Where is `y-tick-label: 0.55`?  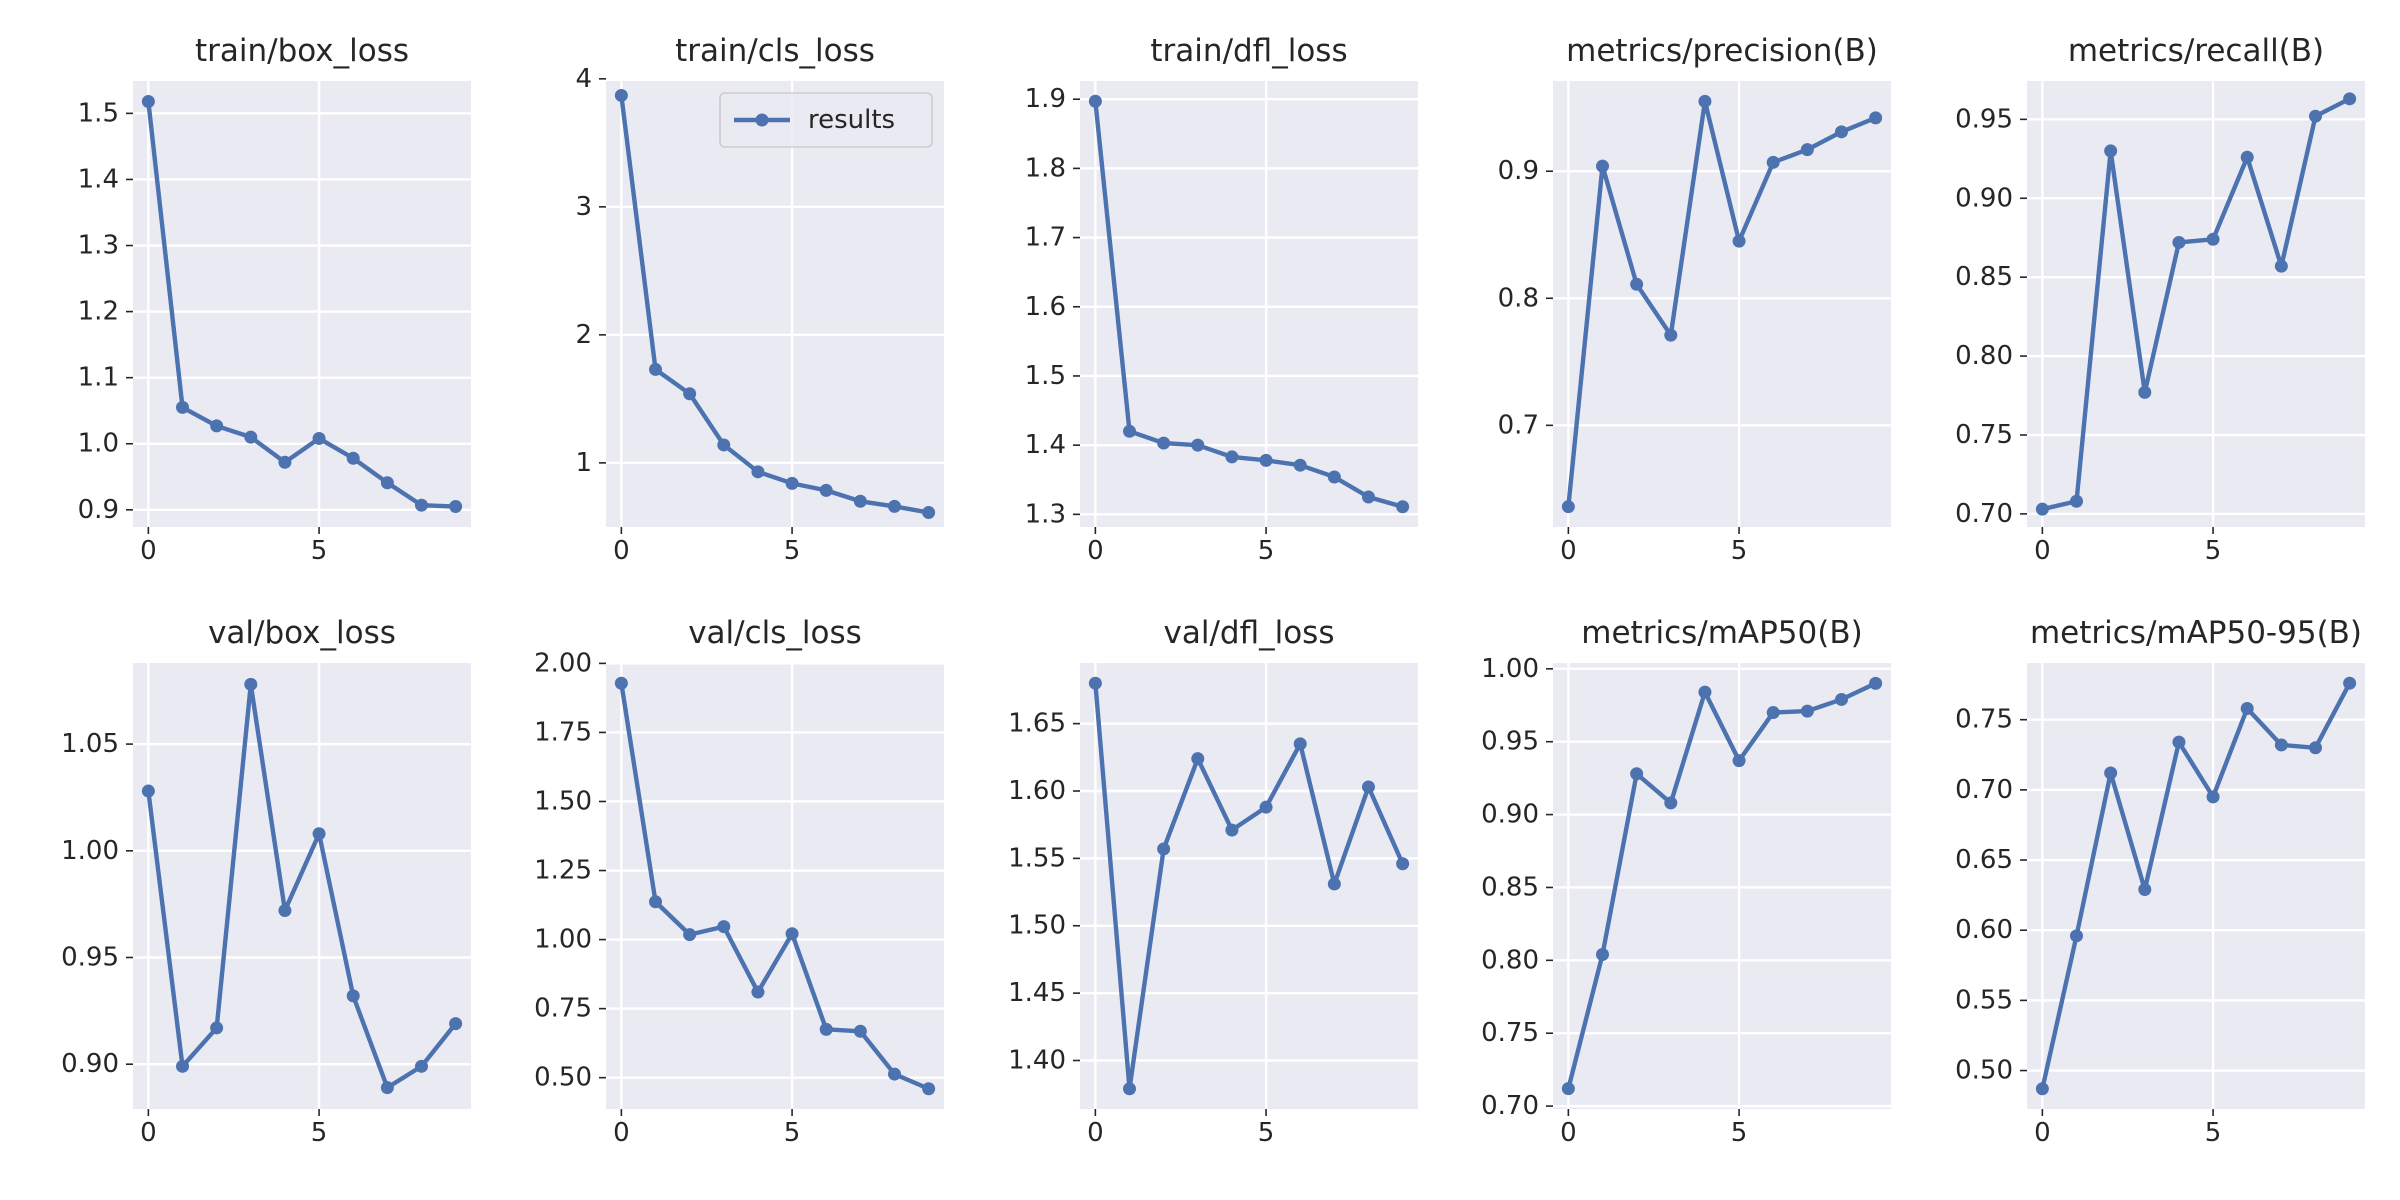 y-tick-label: 0.55 is located at coordinates (1984, 1000).